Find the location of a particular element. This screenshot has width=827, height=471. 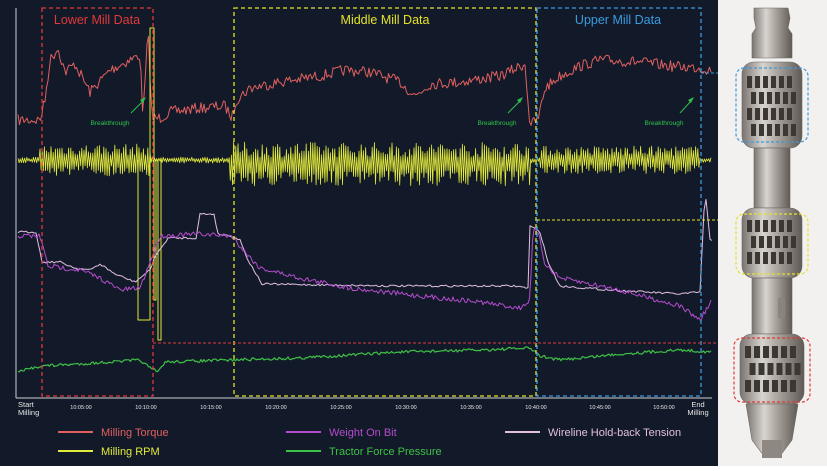

x-tick-3: 10:15:00 is located at coordinates (210, 408).